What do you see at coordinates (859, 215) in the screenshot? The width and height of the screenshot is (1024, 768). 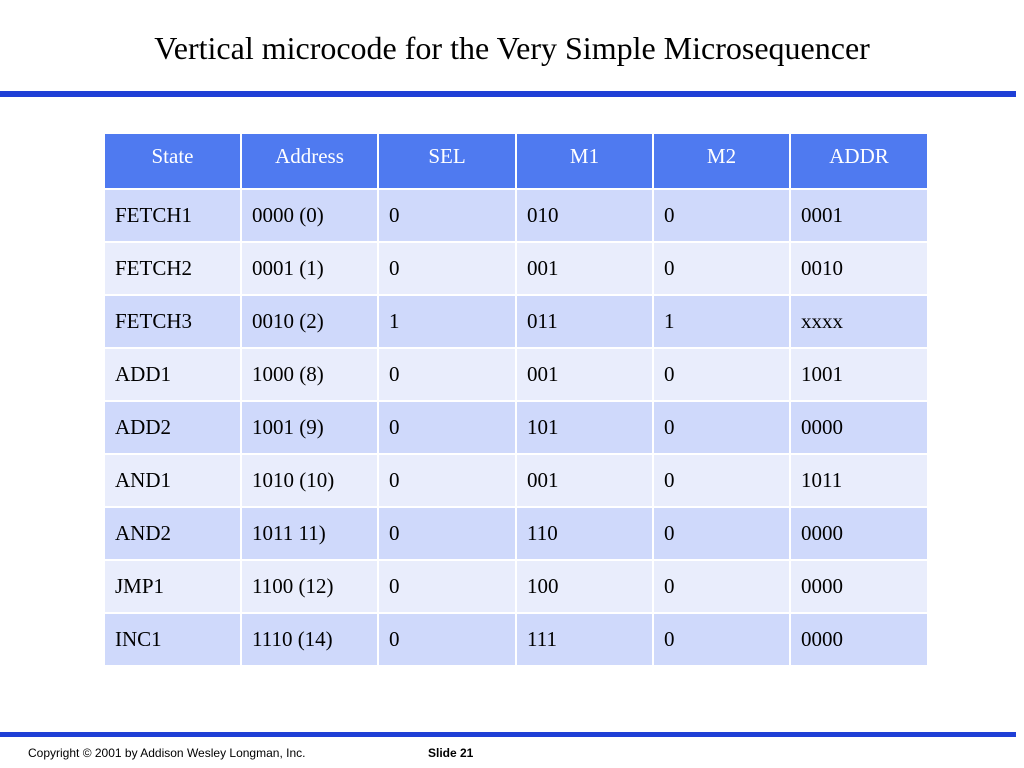 I see `cell-addr: 0001` at bounding box center [859, 215].